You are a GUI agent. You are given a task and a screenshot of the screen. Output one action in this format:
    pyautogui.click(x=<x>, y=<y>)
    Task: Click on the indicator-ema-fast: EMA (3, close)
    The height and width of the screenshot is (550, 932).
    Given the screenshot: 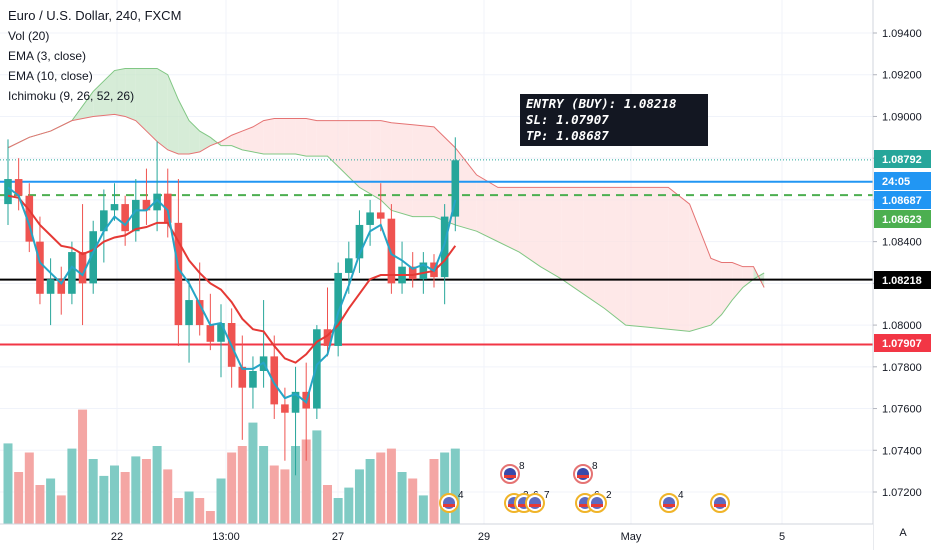 What is the action you would take?
    pyautogui.click(x=47, y=56)
    